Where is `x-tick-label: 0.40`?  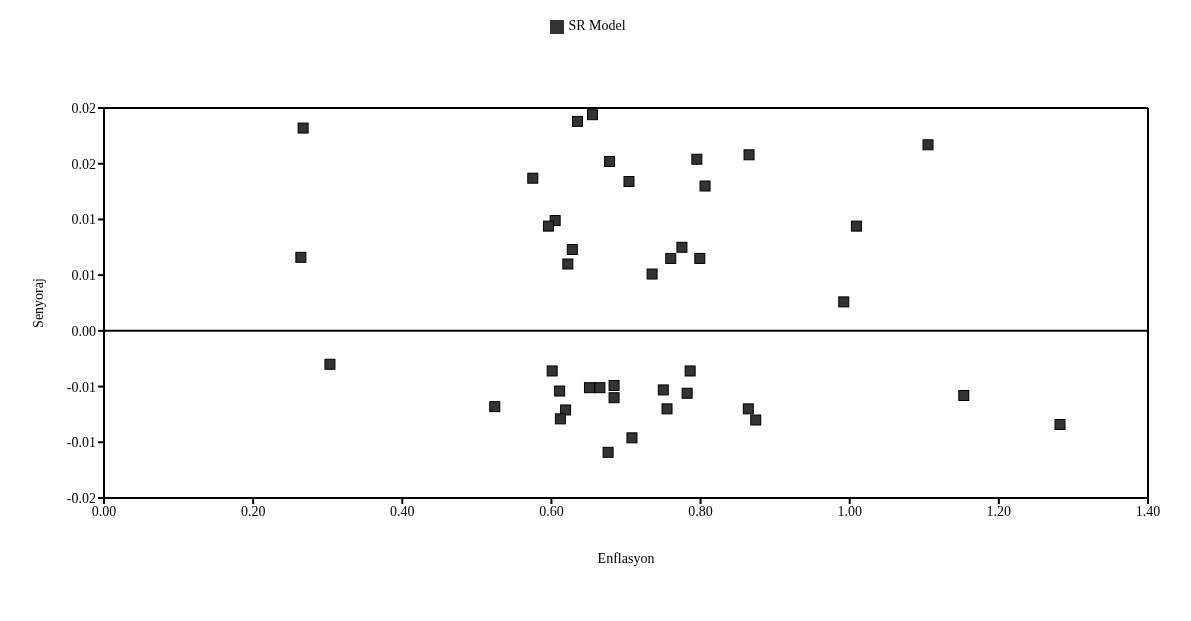 x-tick-label: 0.40 is located at coordinates (402, 511).